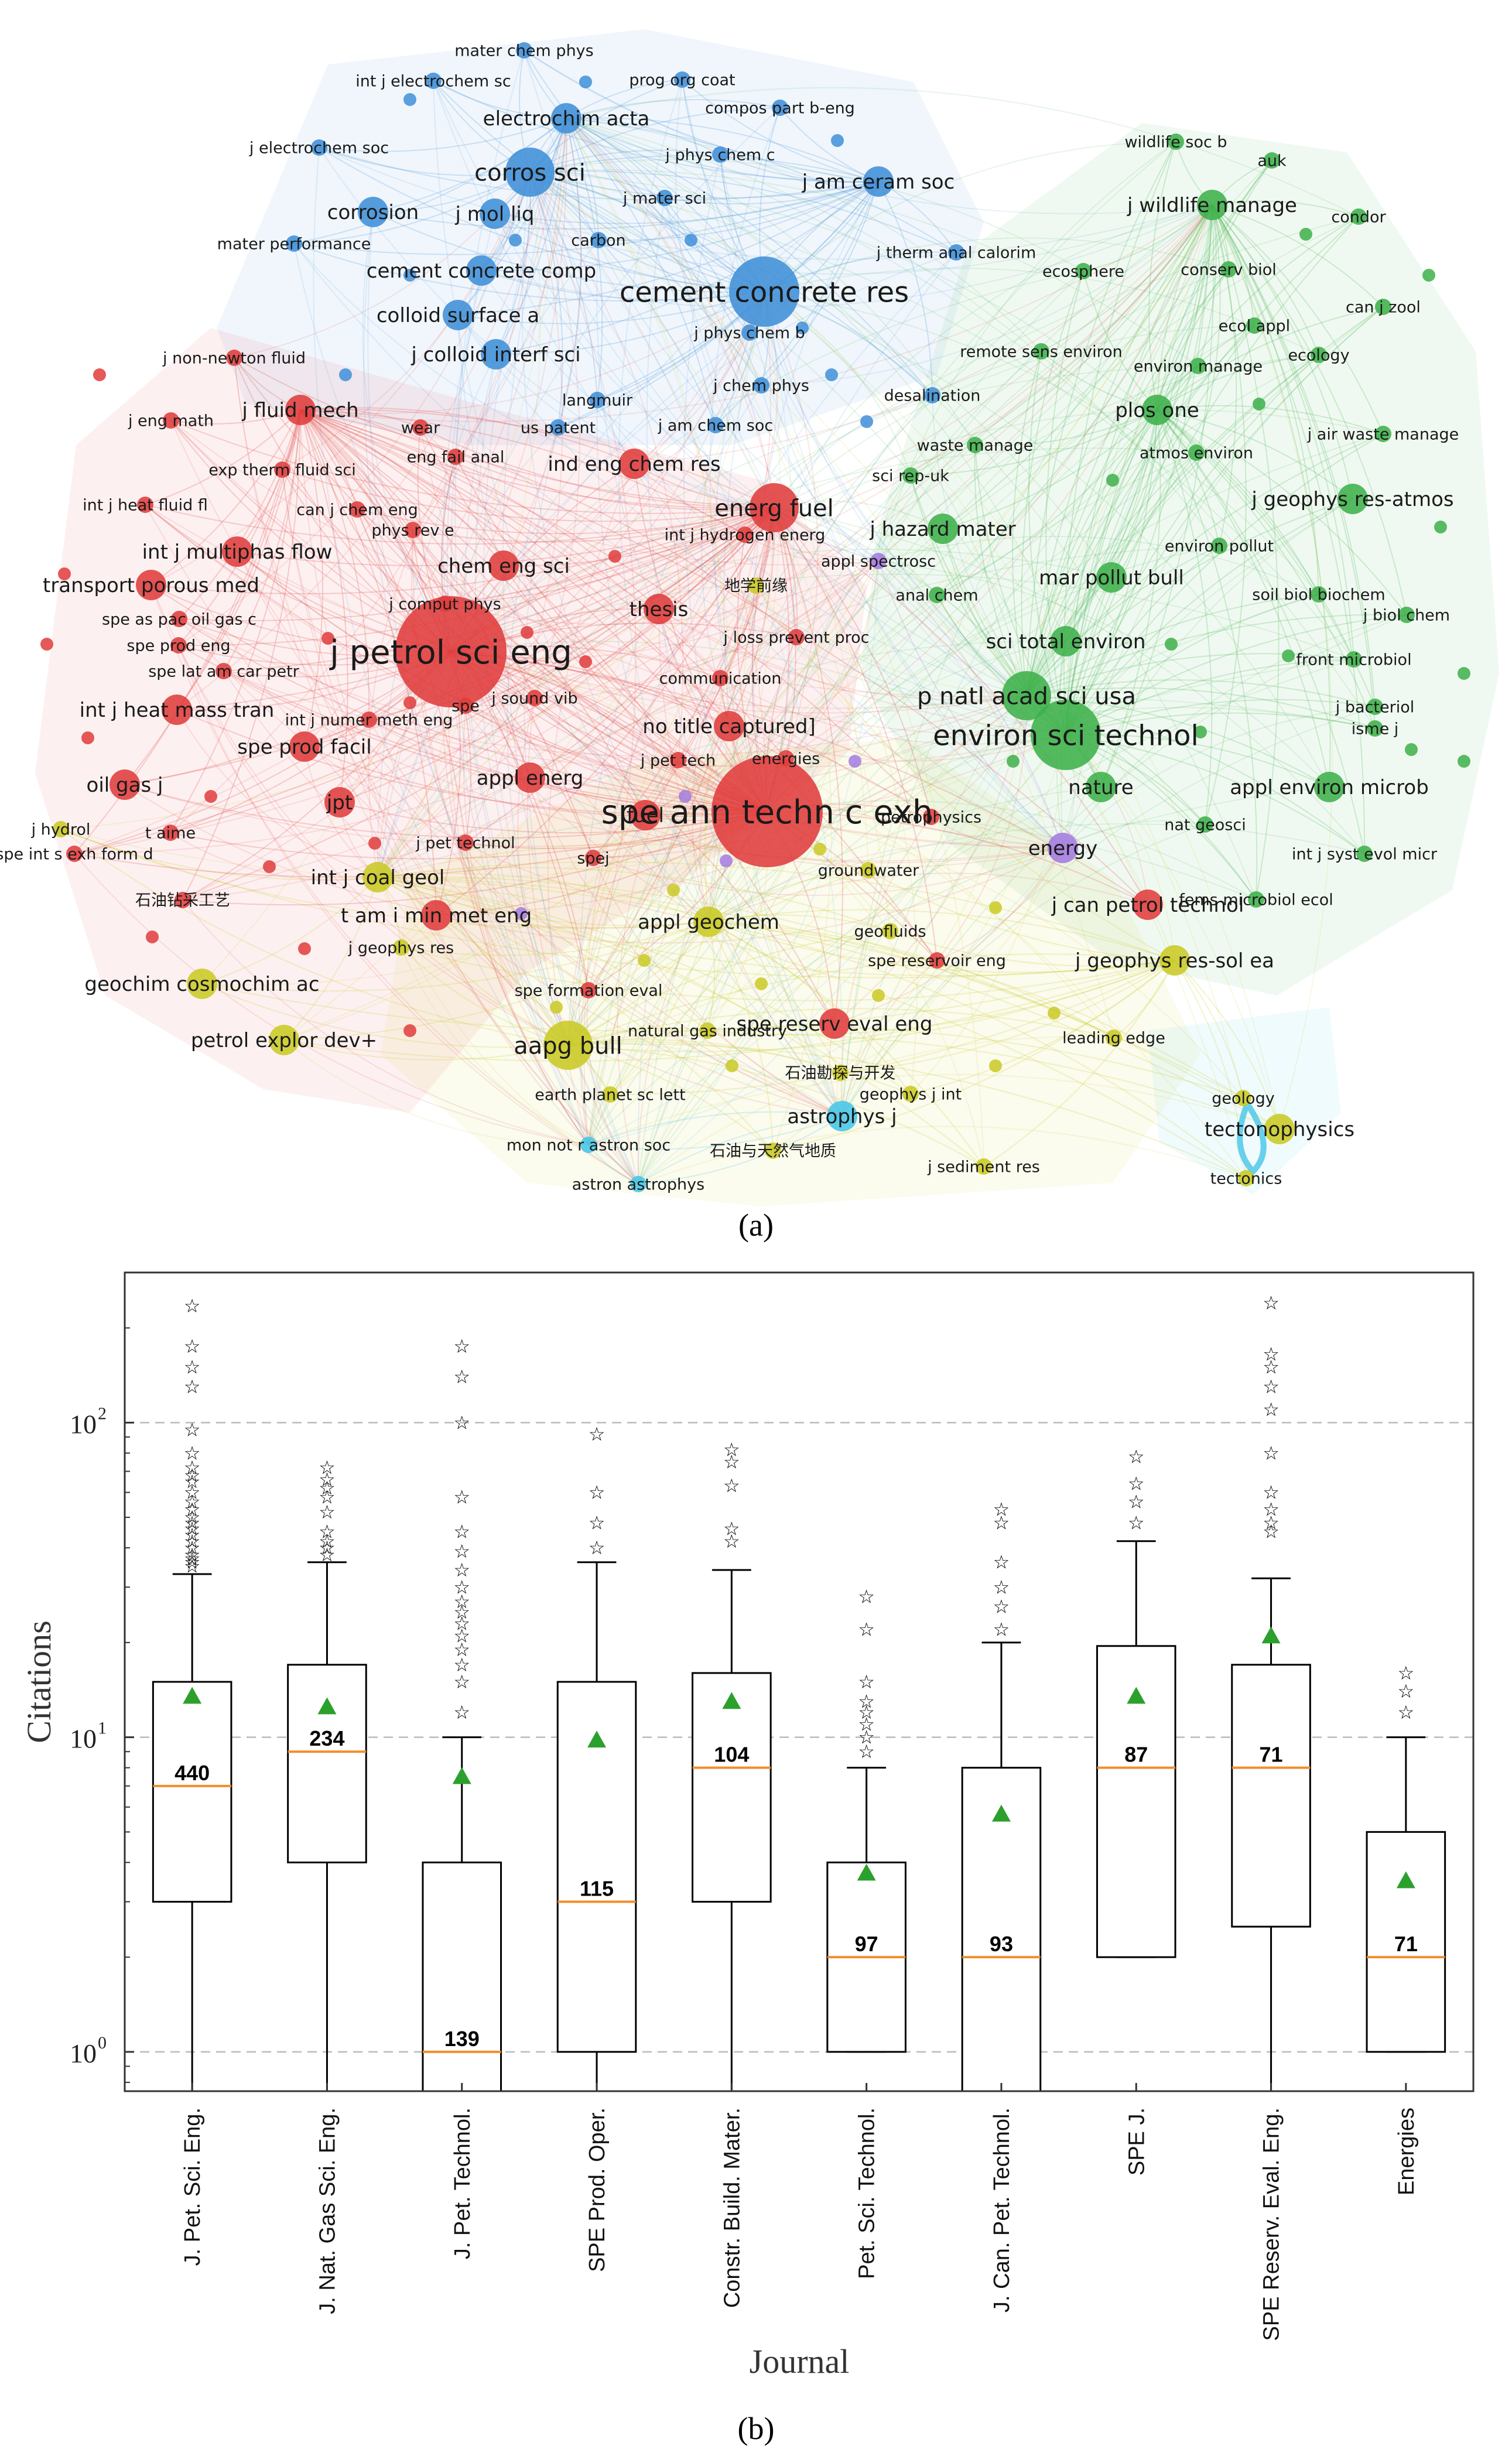  Describe the element at coordinates (589, 1146) in the screenshot. I see `node-label-mon-not-r-astron-soc: mon not r astron soc` at that location.